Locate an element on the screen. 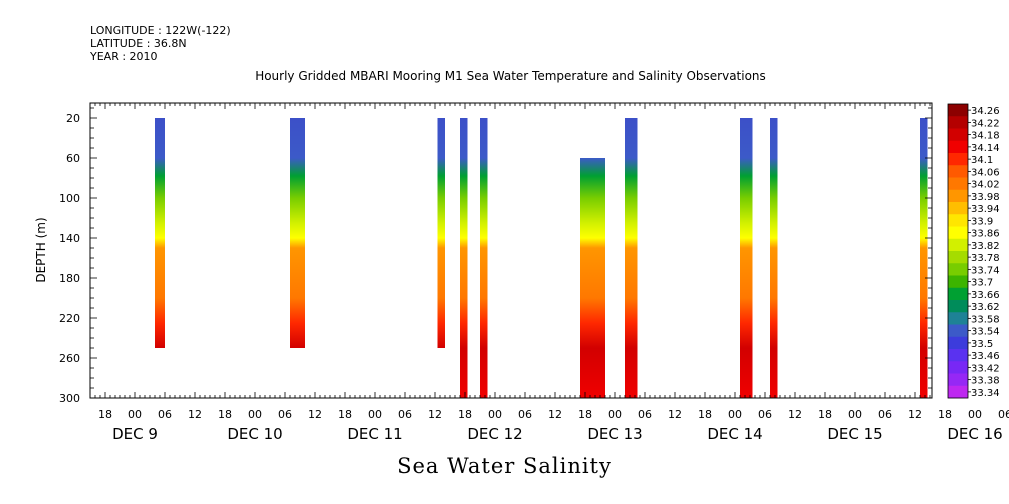 Image resolution: width=1009 pixels, height=504 pixels. longitude-label: LONGITUDE : 122W(-122) is located at coordinates (160, 30).